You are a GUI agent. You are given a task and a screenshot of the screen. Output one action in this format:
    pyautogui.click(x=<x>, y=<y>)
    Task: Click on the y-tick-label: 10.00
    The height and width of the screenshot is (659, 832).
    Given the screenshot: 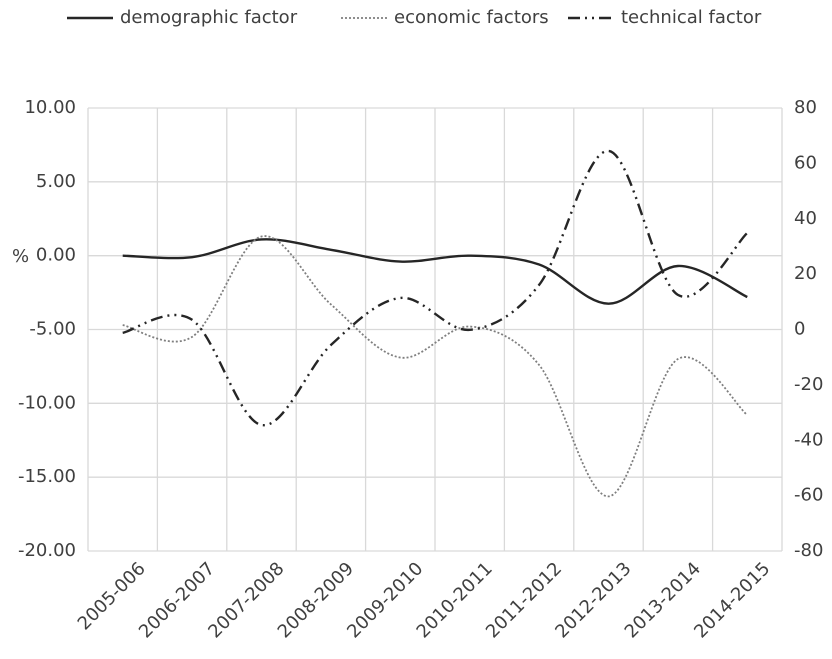 What is the action you would take?
    pyautogui.click(x=50, y=107)
    